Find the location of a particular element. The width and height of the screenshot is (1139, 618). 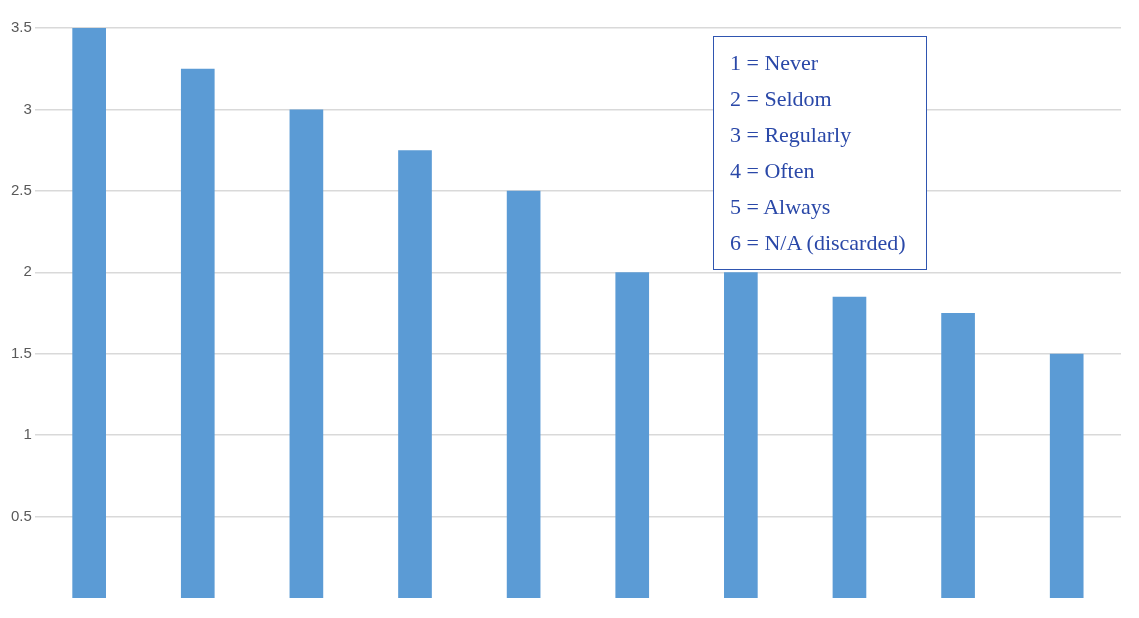

annotation: 4 = Often is located at coordinates (773, 171).